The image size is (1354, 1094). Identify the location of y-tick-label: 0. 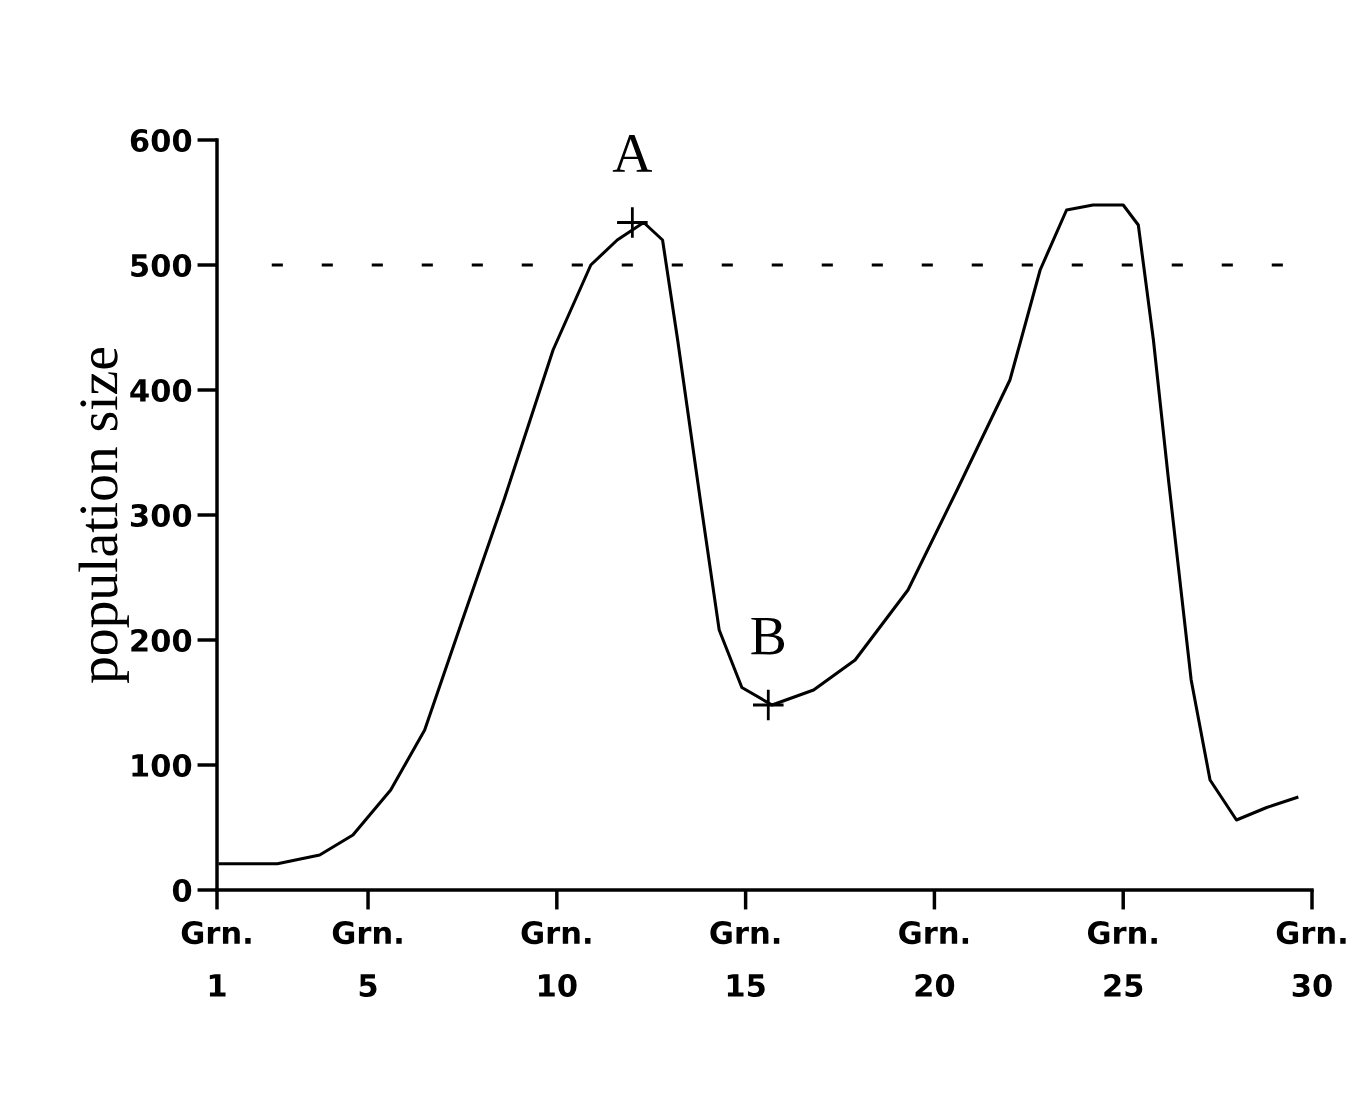
(182, 890).